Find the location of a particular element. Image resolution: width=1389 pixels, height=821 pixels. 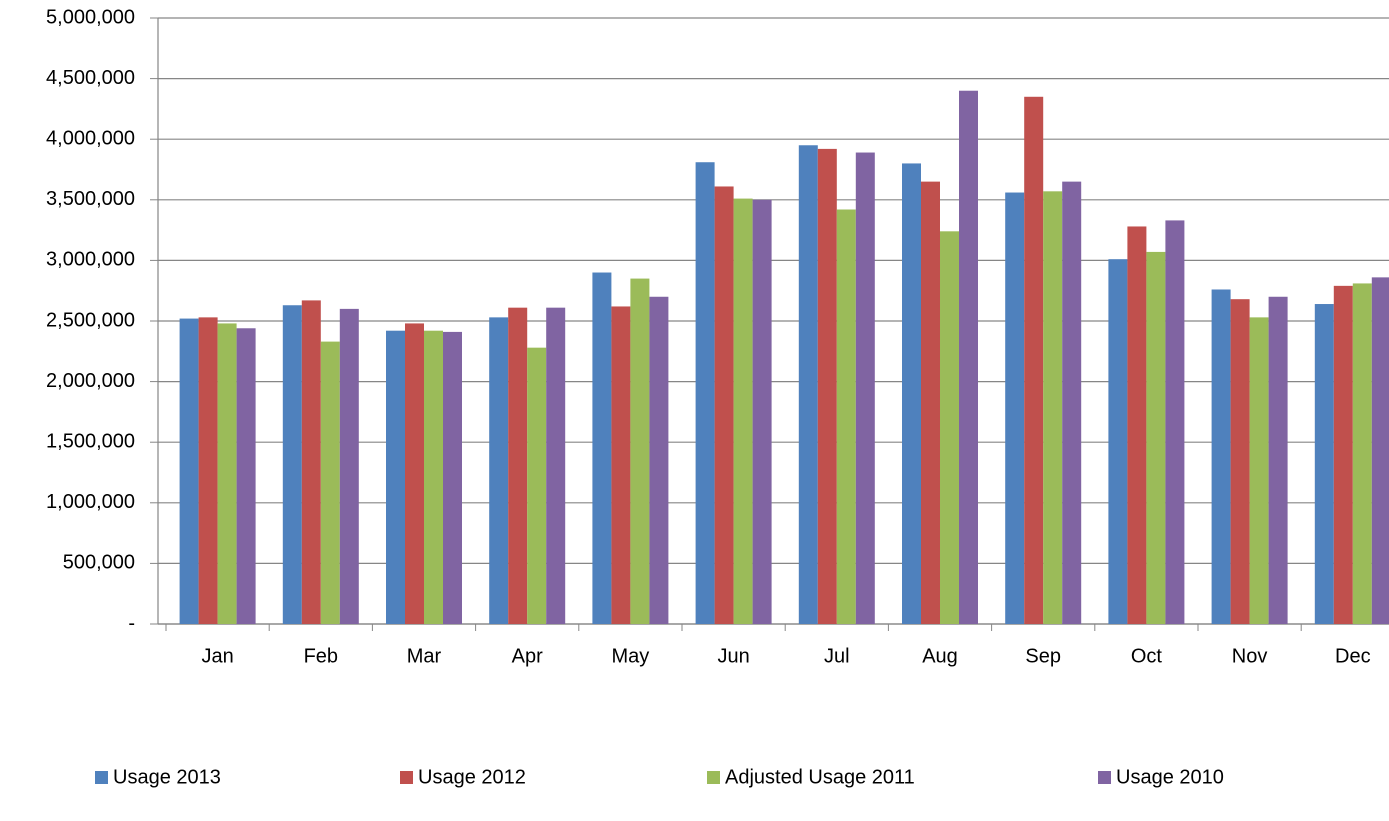

legend-label: Usage 2010 is located at coordinates (1170, 777).